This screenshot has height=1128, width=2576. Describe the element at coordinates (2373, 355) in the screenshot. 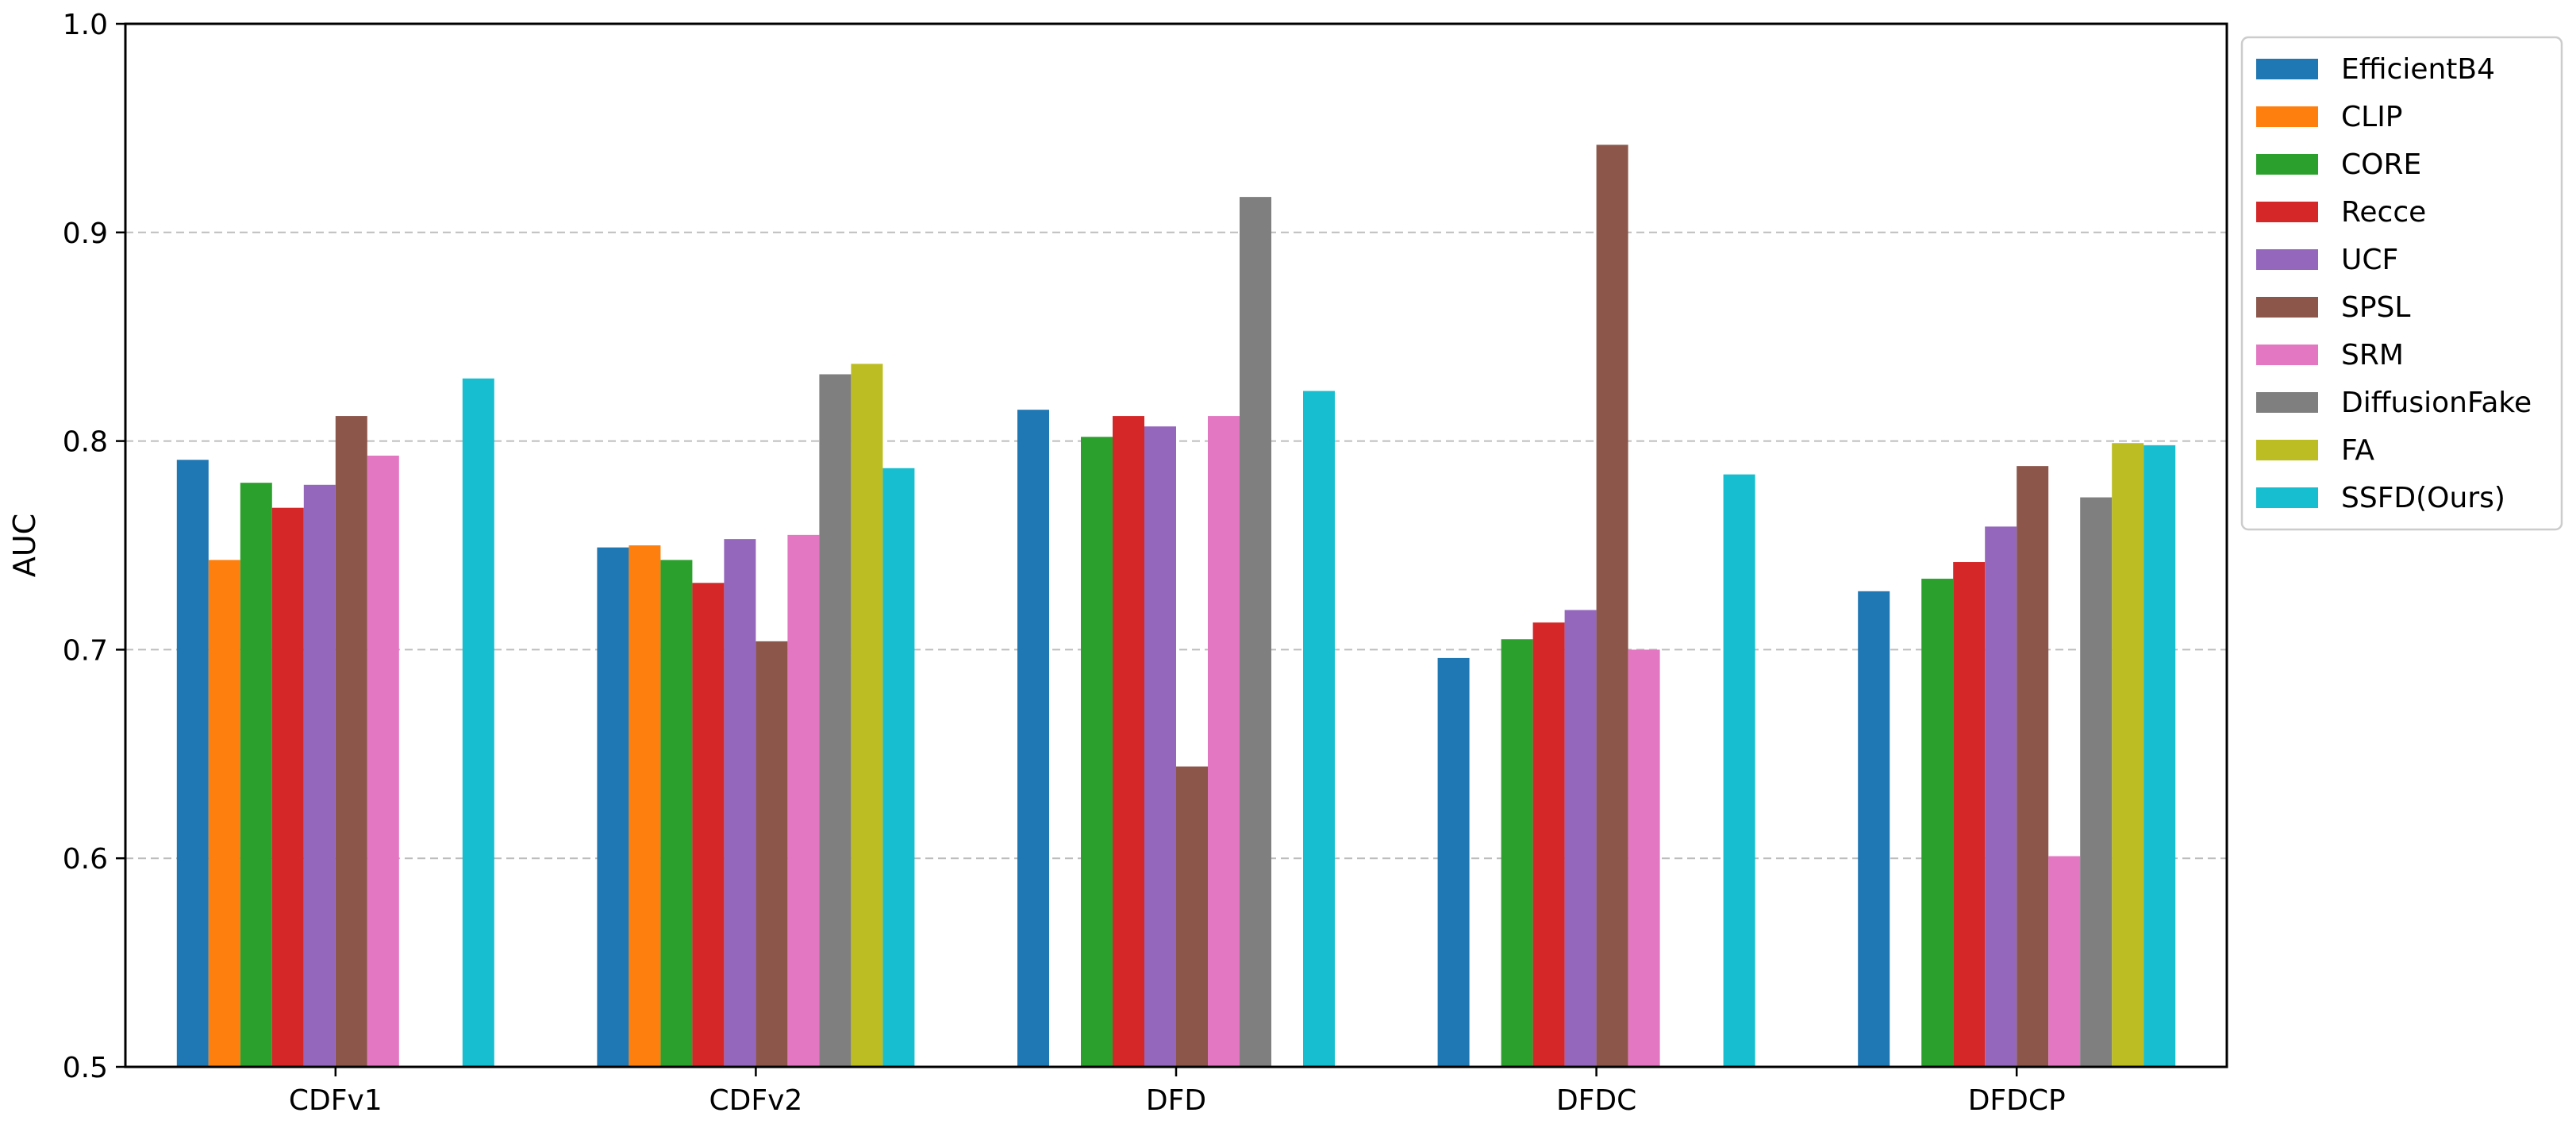

I see `legend-label: SRM` at that location.